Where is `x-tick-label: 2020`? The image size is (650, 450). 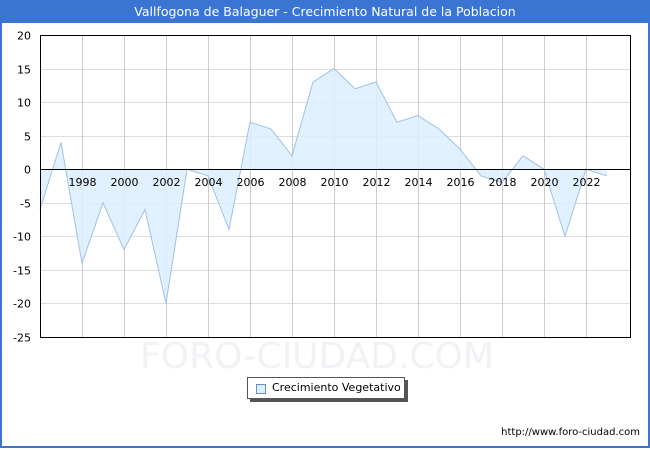
x-tick-label: 2020 is located at coordinates (545, 182).